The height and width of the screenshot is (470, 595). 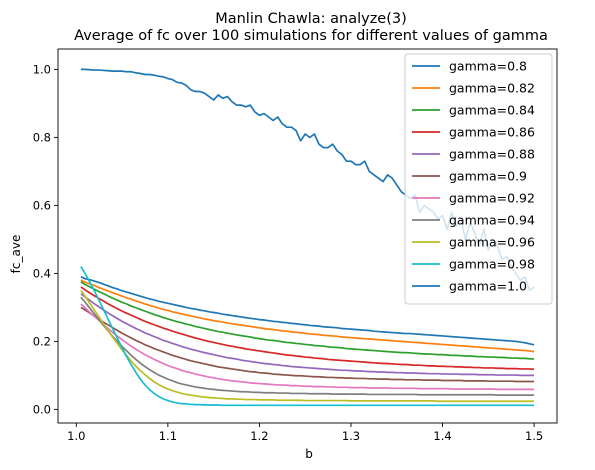 I want to click on x-tick-label: 1.0, so click(x=76, y=436).